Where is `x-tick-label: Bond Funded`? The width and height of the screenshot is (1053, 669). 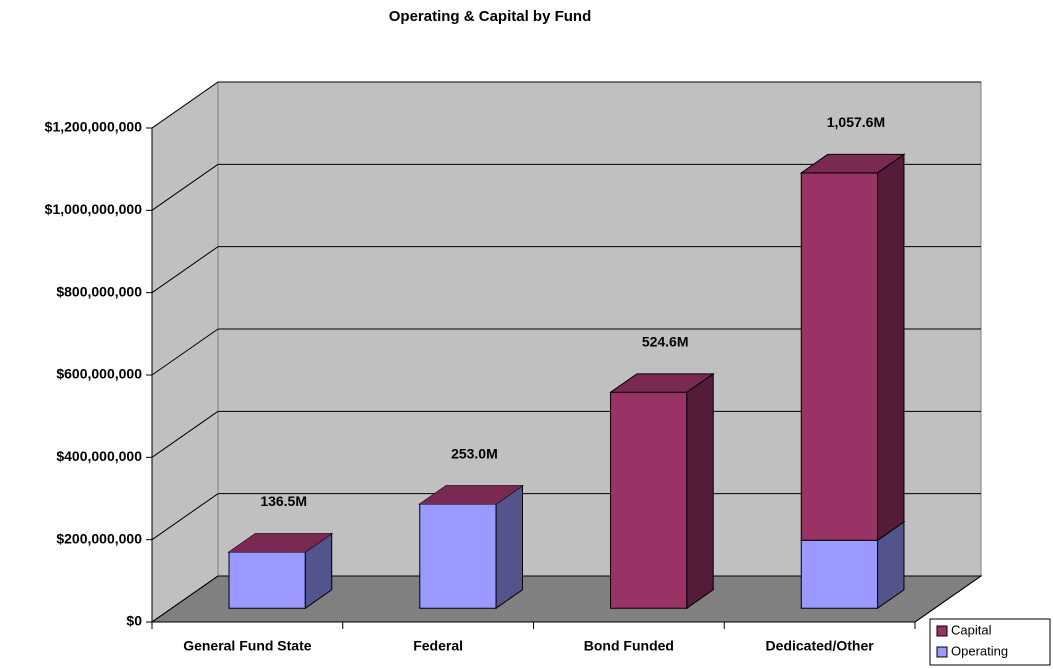 x-tick-label: Bond Funded is located at coordinates (629, 646).